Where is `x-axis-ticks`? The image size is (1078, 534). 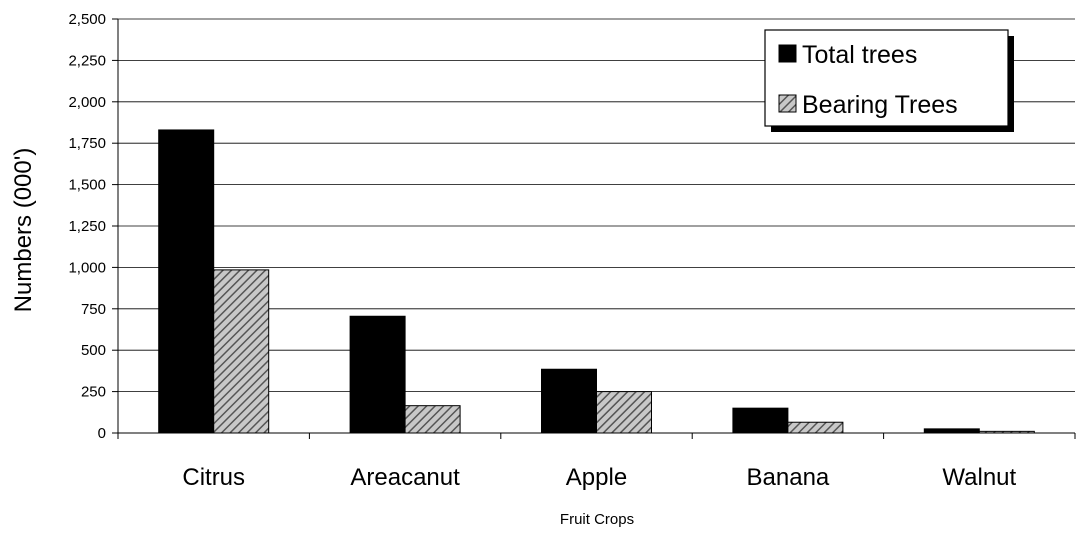 x-axis-ticks is located at coordinates (596, 436).